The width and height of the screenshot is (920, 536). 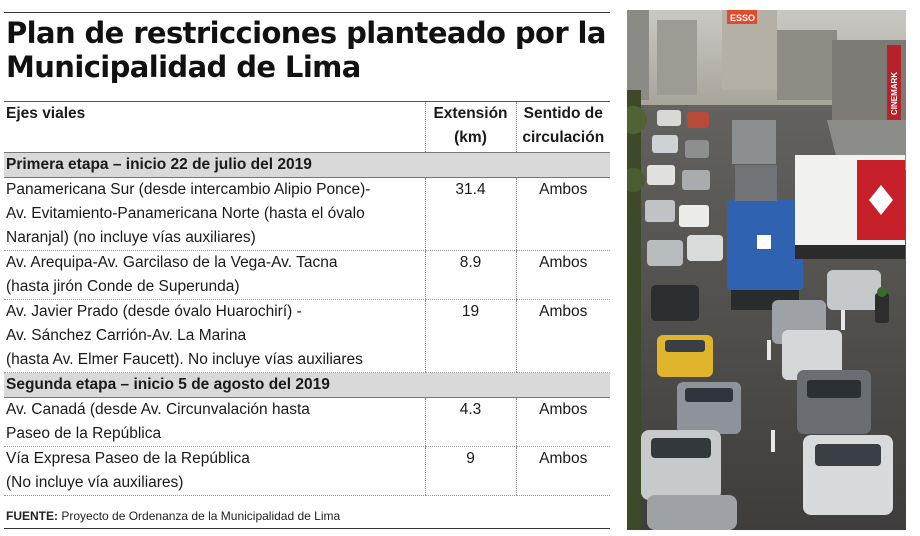 What do you see at coordinates (470, 113) in the screenshot?
I see `header-extension-line-1: Extensión` at bounding box center [470, 113].